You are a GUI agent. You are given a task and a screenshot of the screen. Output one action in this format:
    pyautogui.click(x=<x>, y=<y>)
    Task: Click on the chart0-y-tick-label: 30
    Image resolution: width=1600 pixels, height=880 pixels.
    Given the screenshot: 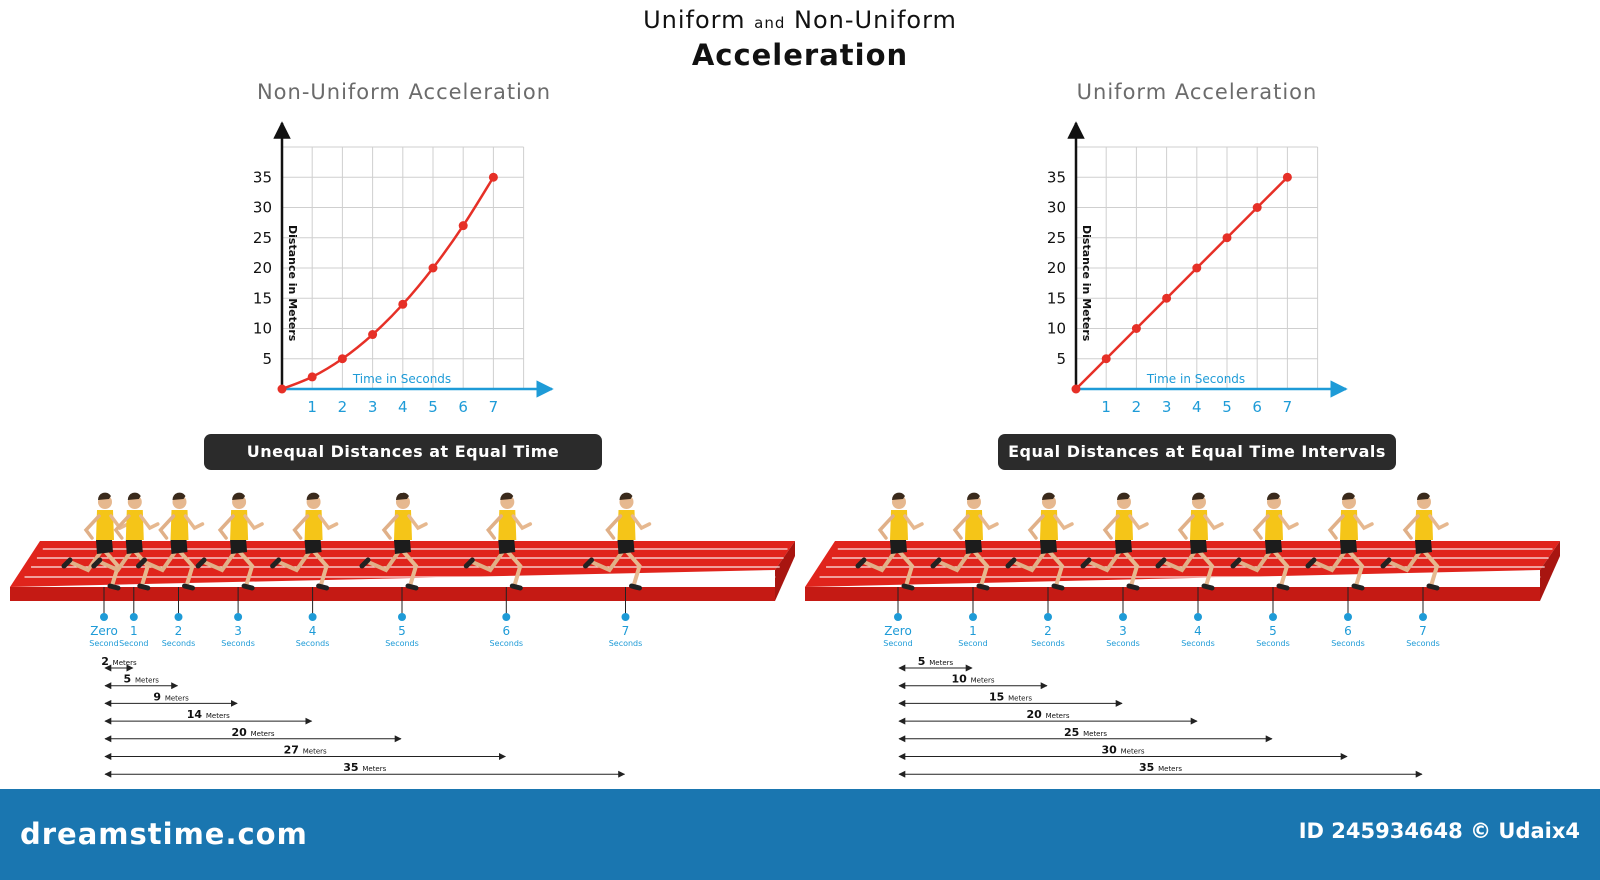 What is the action you would take?
    pyautogui.click(x=262, y=208)
    